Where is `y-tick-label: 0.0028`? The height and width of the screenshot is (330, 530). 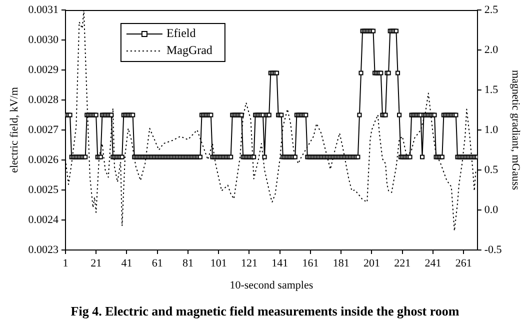 y-tick-label: 0.0028 is located at coordinates (43, 100).